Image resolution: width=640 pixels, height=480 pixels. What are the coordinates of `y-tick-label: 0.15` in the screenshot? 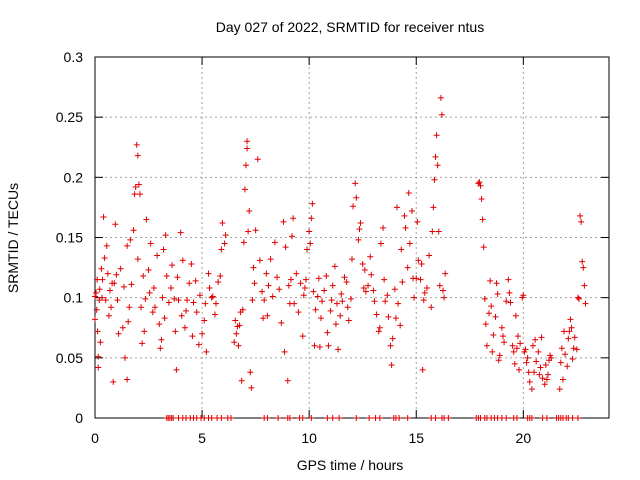 It's located at (69, 238).